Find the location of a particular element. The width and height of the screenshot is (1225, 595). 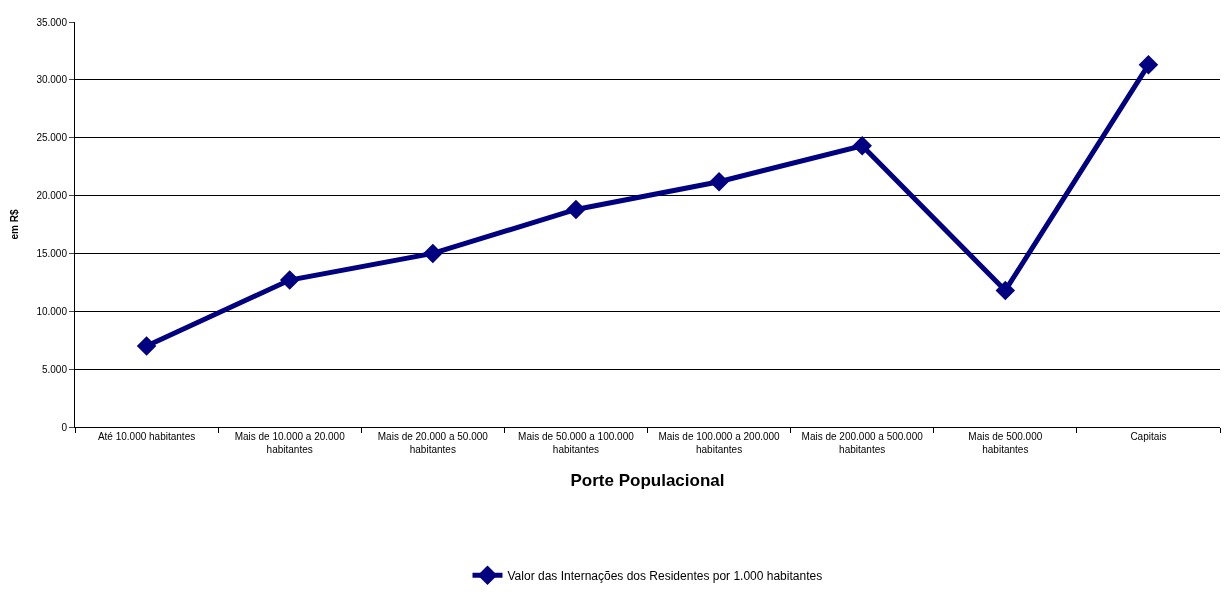

x-tick-label: Mais de 50.000 a 100.000 habitantes is located at coordinates (576, 443).